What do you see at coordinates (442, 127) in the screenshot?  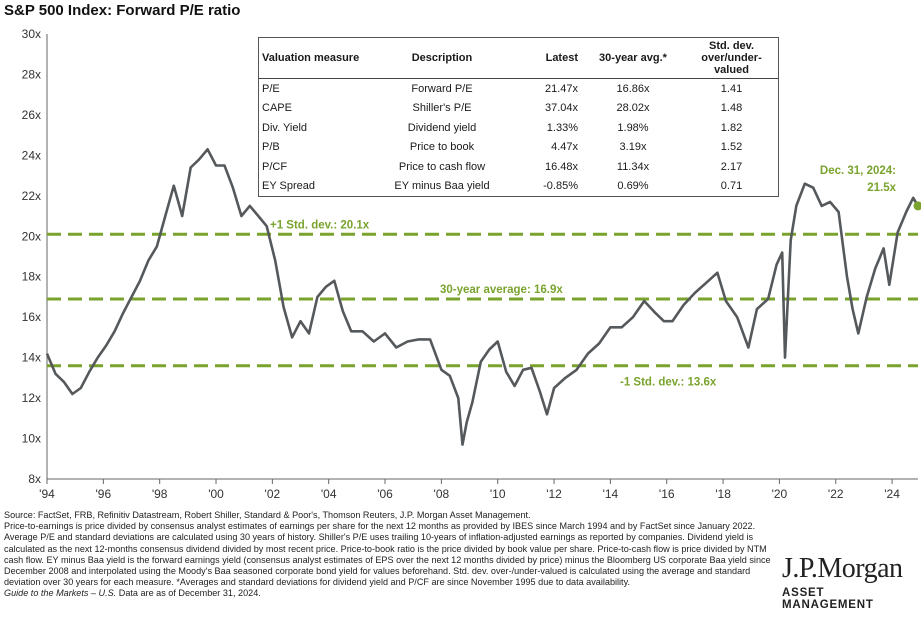 I see `cell-description: Dividend yield` at bounding box center [442, 127].